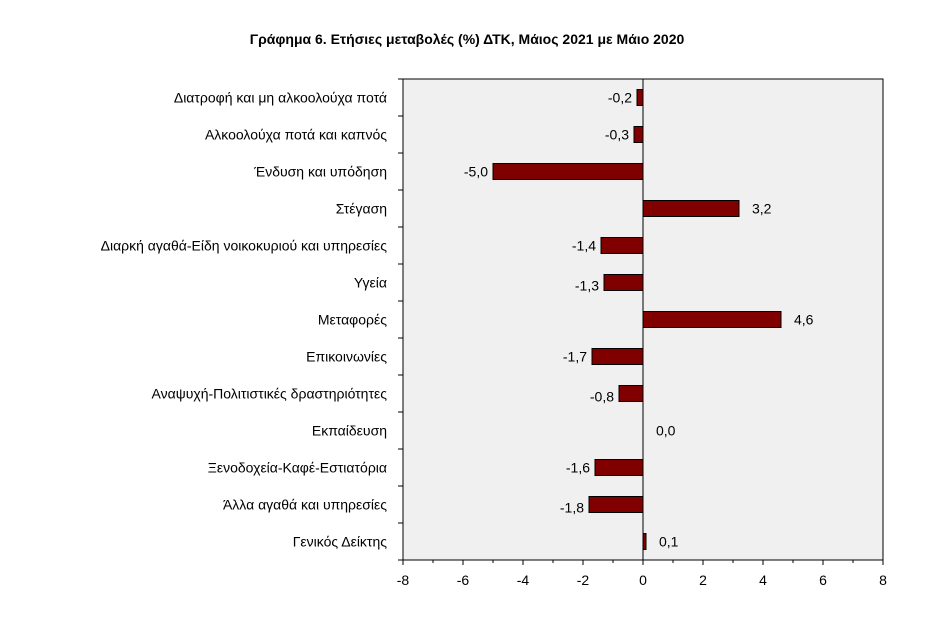 The image size is (934, 622). I want to click on category-label: Υγεία, so click(370, 283).